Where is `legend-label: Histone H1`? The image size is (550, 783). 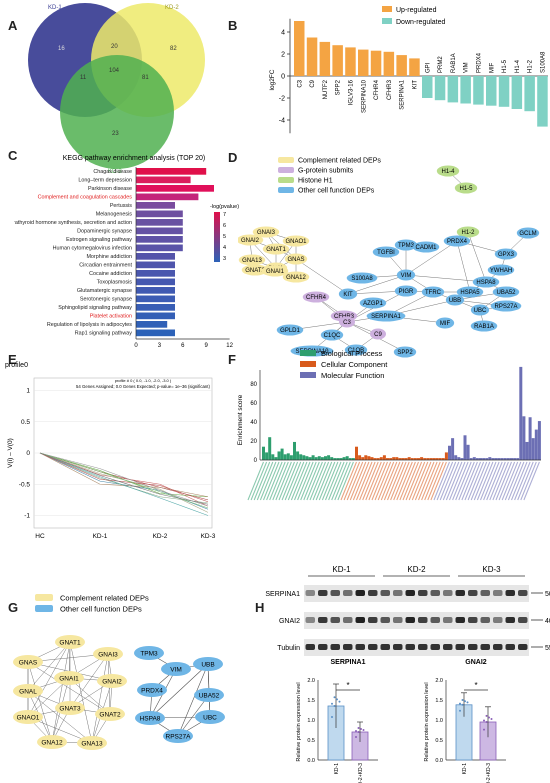 legend-label: Histone H1 is located at coordinates (315, 181).